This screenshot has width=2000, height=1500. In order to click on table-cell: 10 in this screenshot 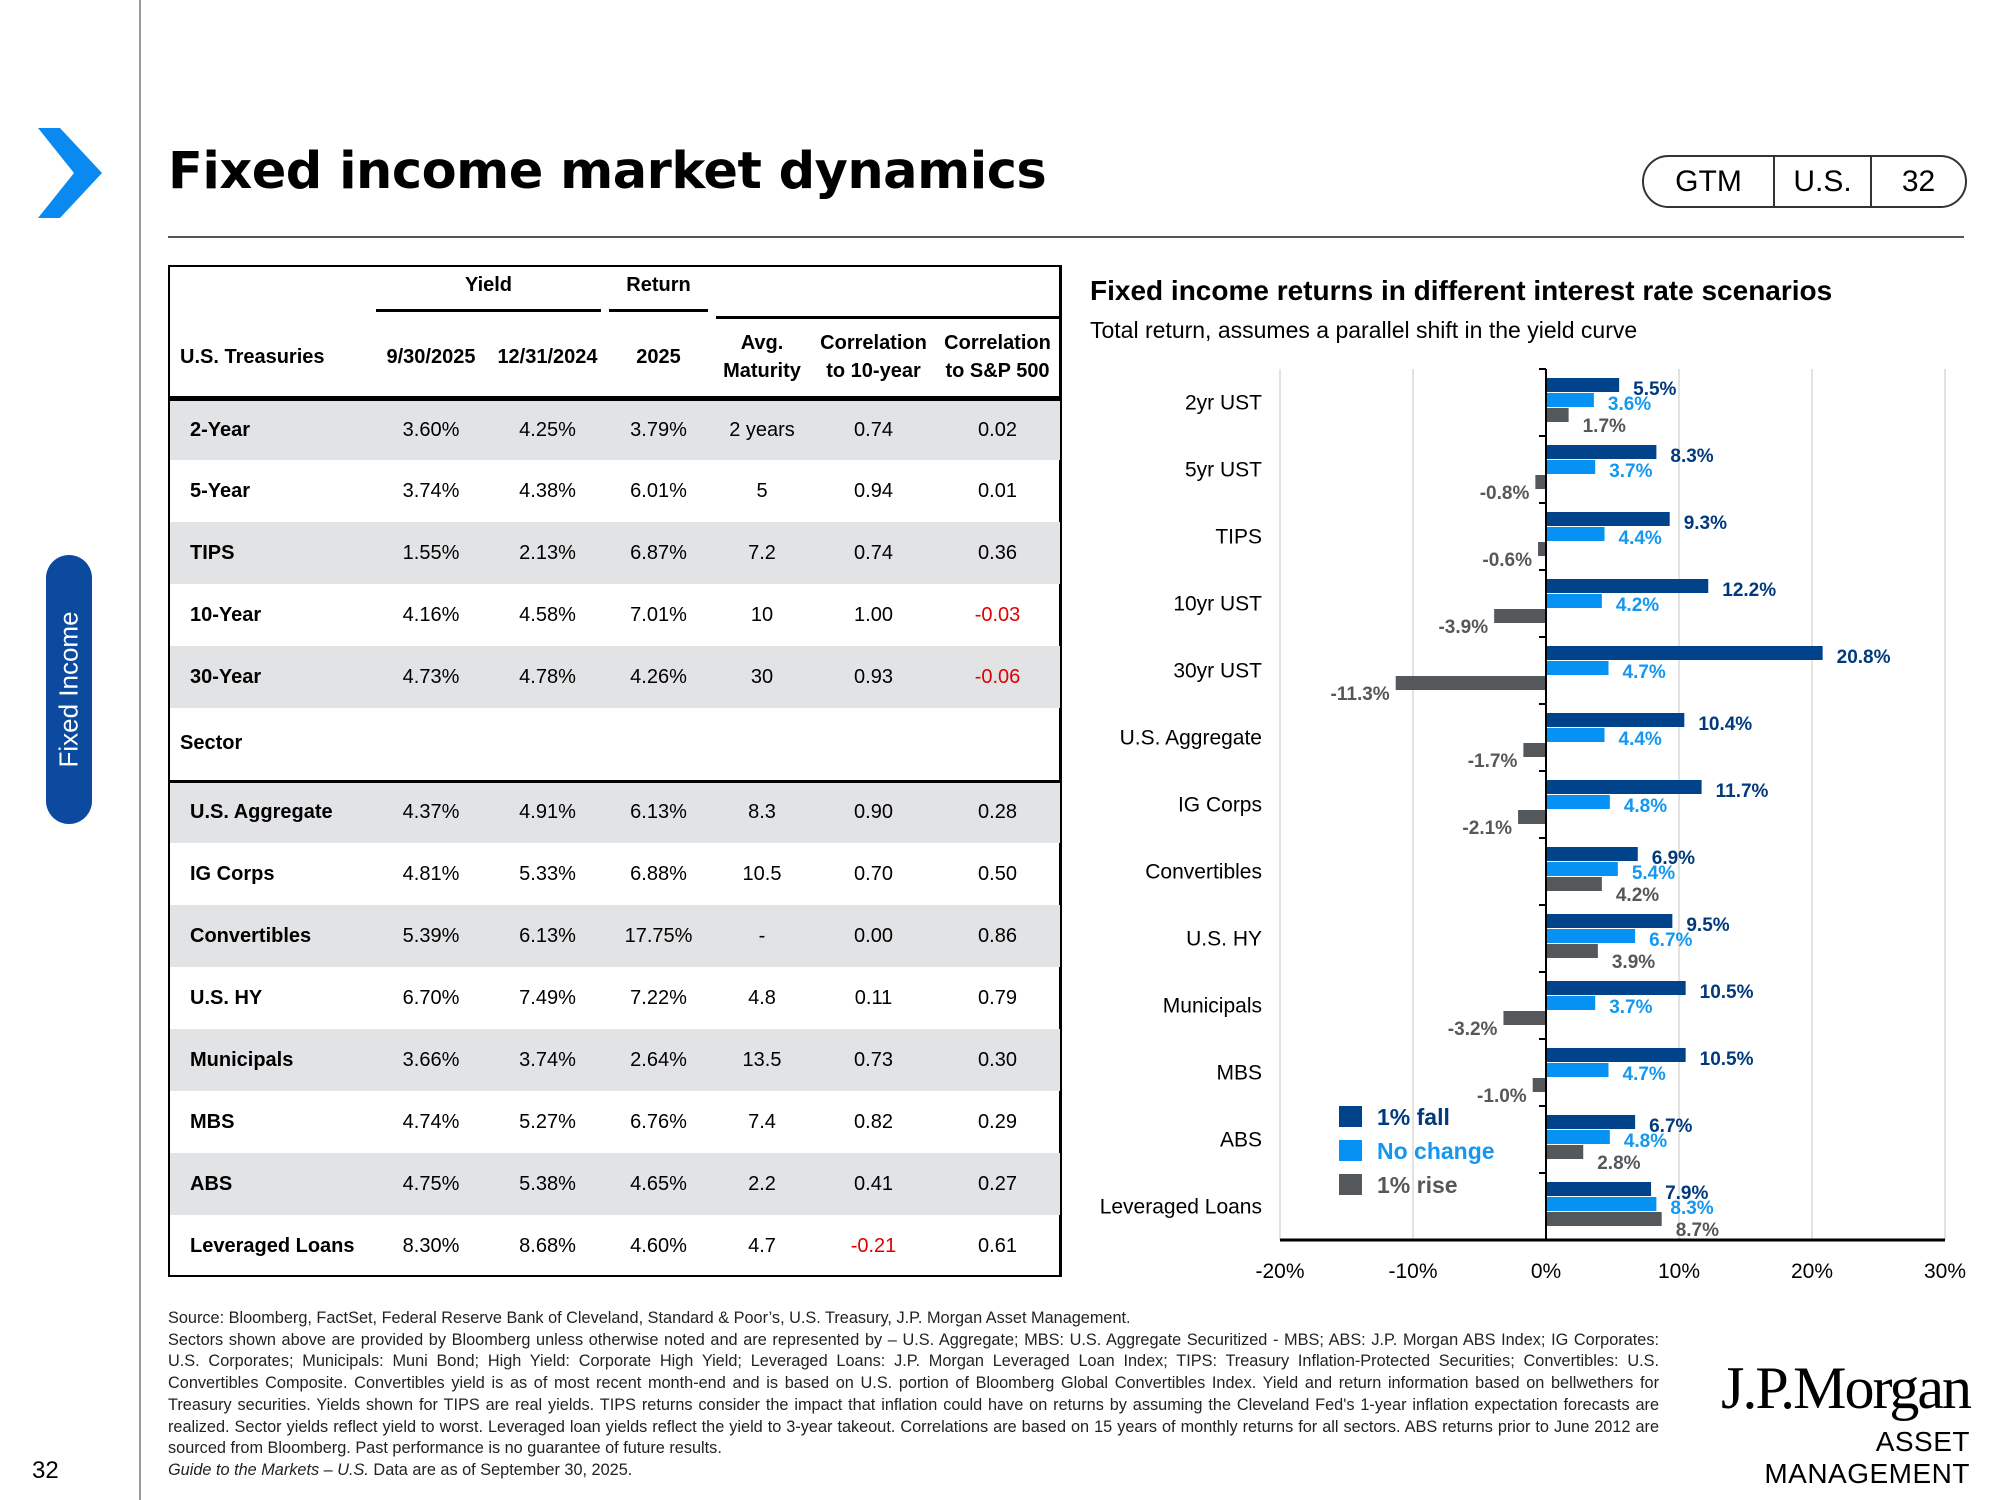, I will do `click(762, 614)`.